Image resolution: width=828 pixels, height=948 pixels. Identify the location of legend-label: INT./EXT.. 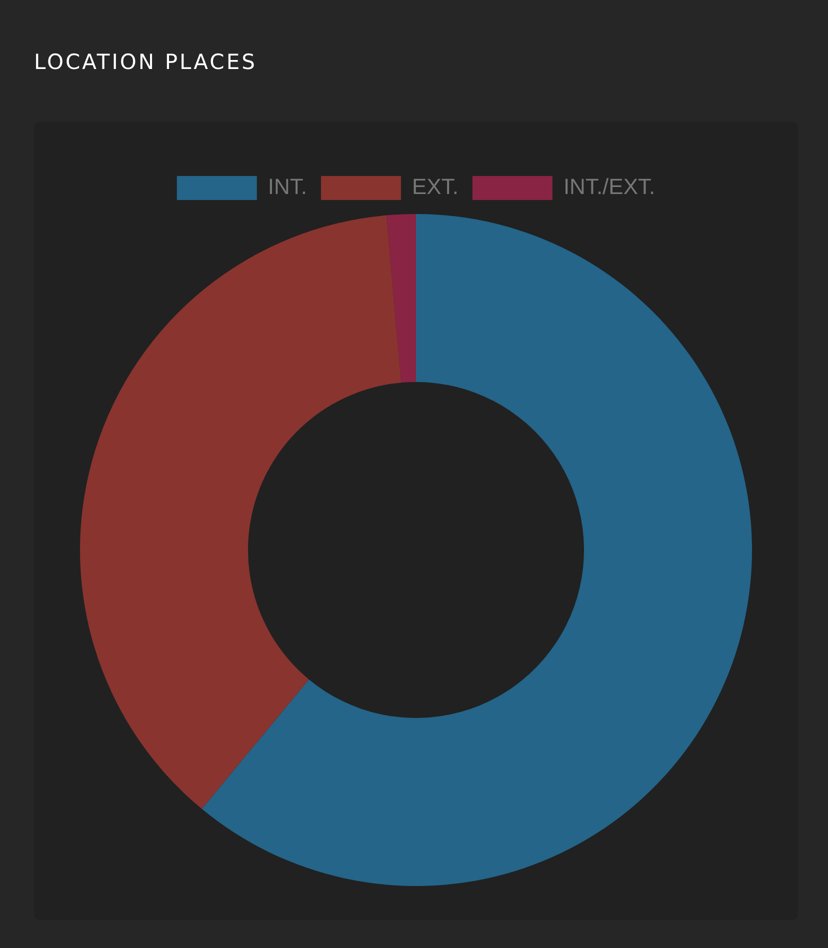
(609, 187).